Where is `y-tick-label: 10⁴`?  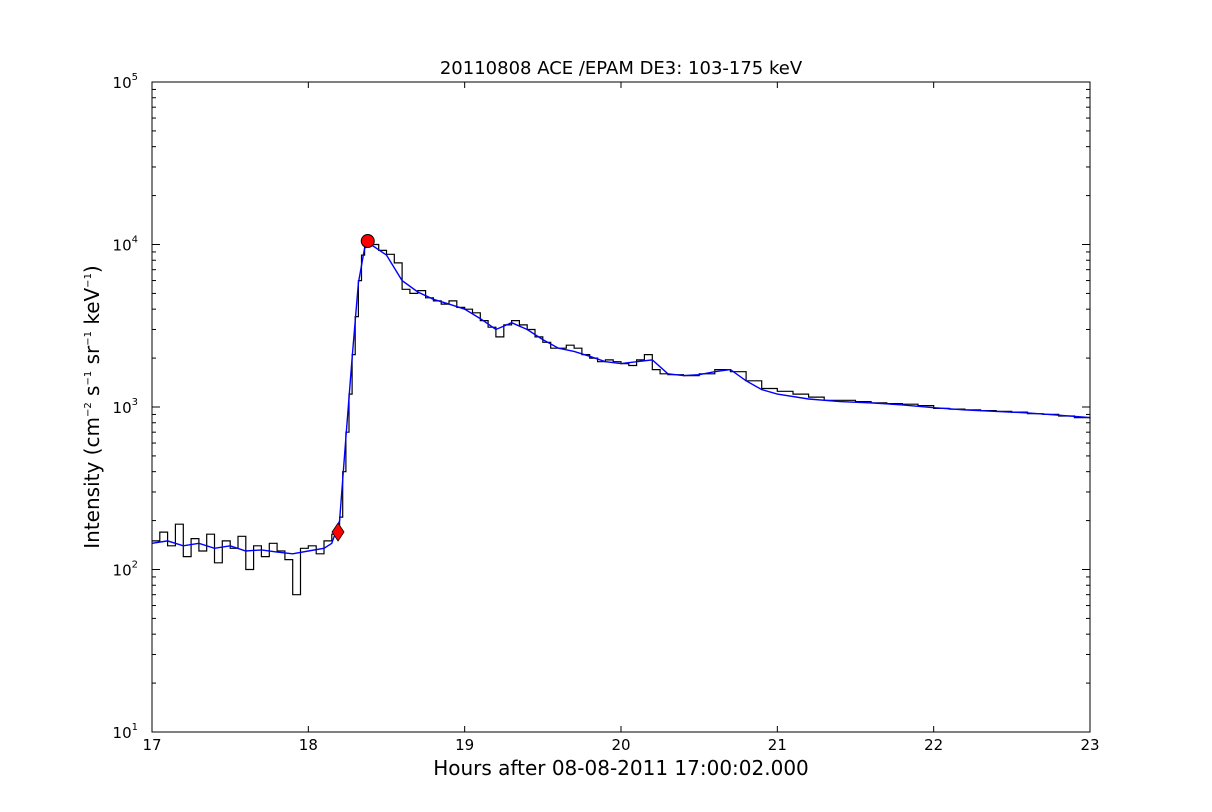 y-tick-label: 10⁴ is located at coordinates (125, 245).